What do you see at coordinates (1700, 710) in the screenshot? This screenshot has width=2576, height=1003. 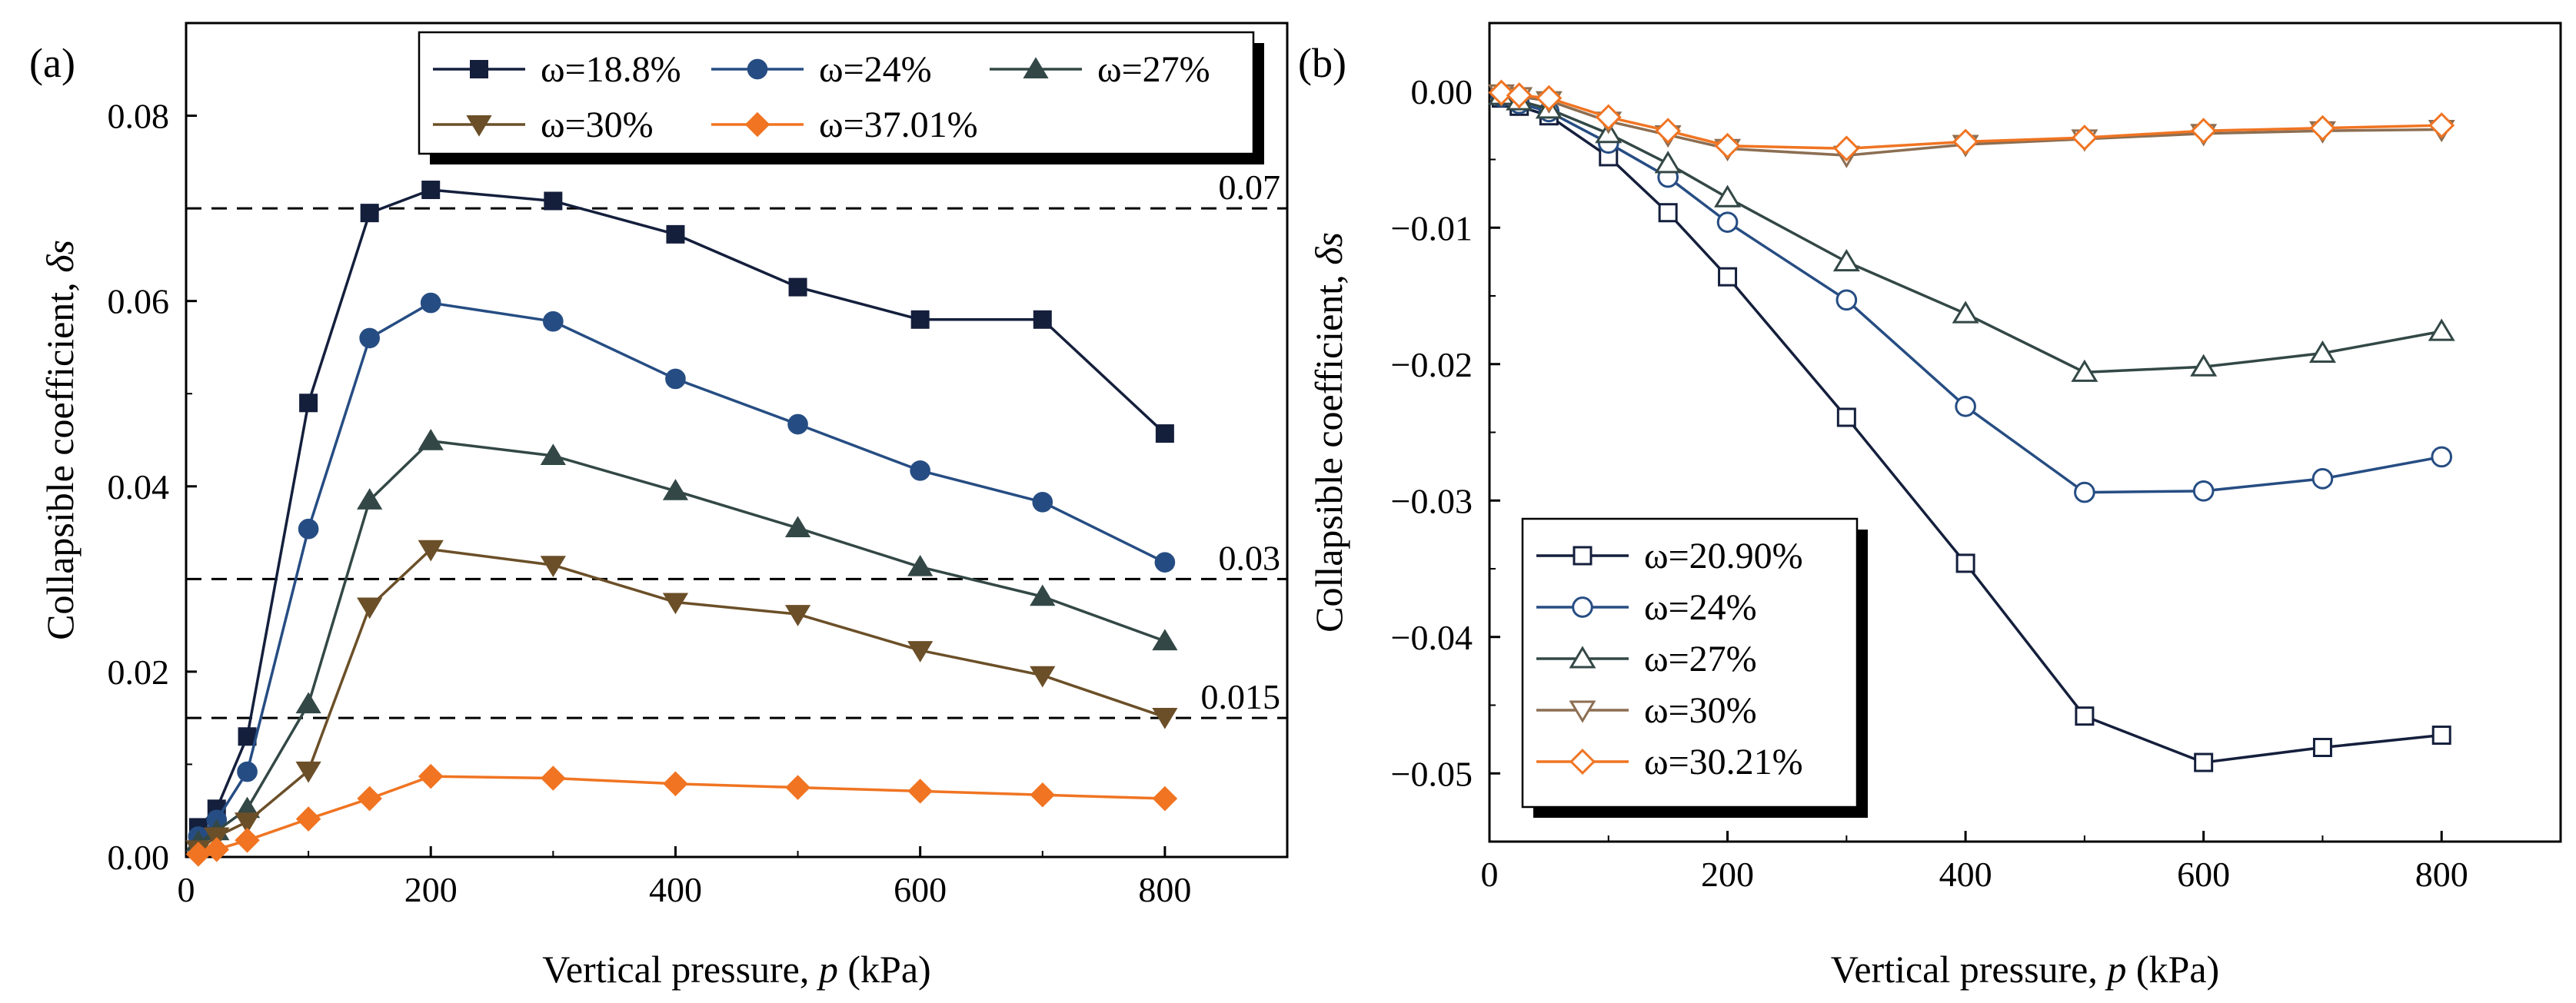 I see `legend-label: ω=30%` at bounding box center [1700, 710].